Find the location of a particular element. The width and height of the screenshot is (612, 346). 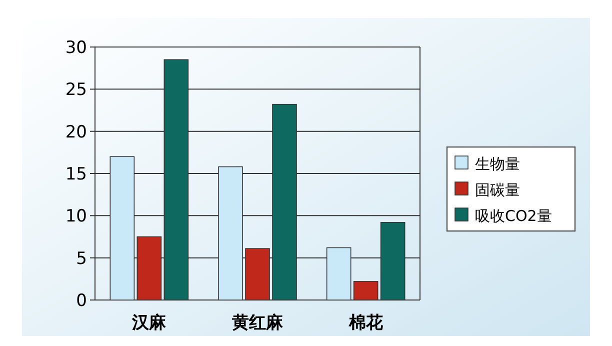

legend-label: 吸收CO2量 is located at coordinates (513, 216).